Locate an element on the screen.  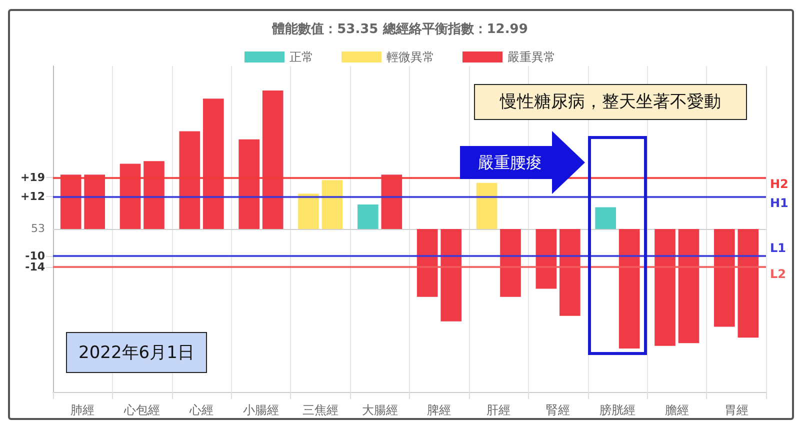
chart-title: 體能數值：53.35 總經絡平衡指數：12.99 is located at coordinates (400, 29).